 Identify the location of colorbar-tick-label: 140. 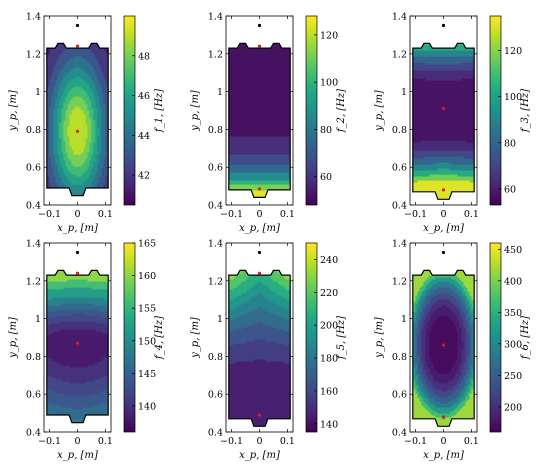
(147, 406).